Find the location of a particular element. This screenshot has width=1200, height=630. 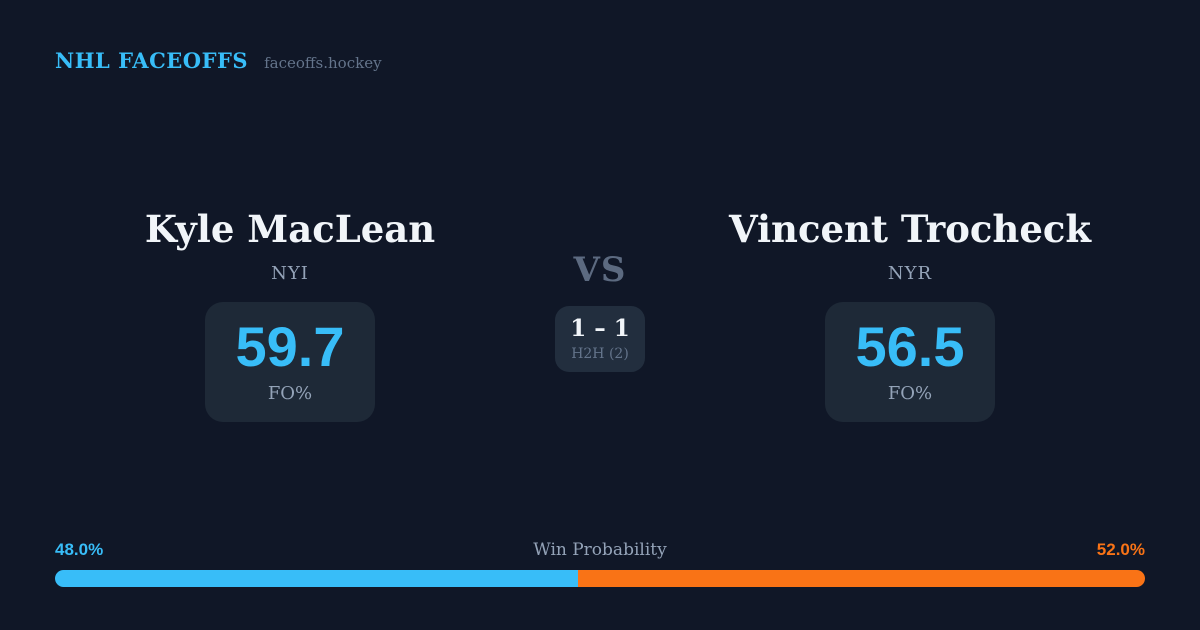

vs-panel: VS 1 – 1 H2H (2) is located at coordinates (600, 311).